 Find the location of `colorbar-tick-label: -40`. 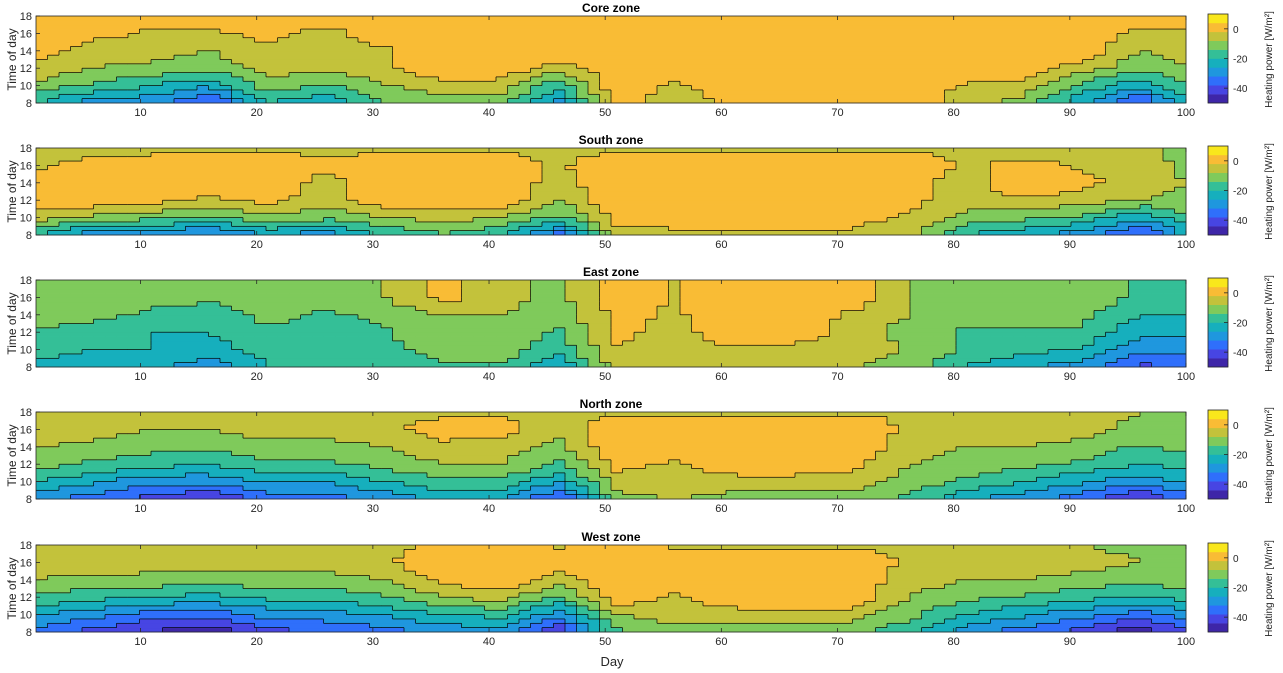

colorbar-tick-label: -40 is located at coordinates (1240, 89).